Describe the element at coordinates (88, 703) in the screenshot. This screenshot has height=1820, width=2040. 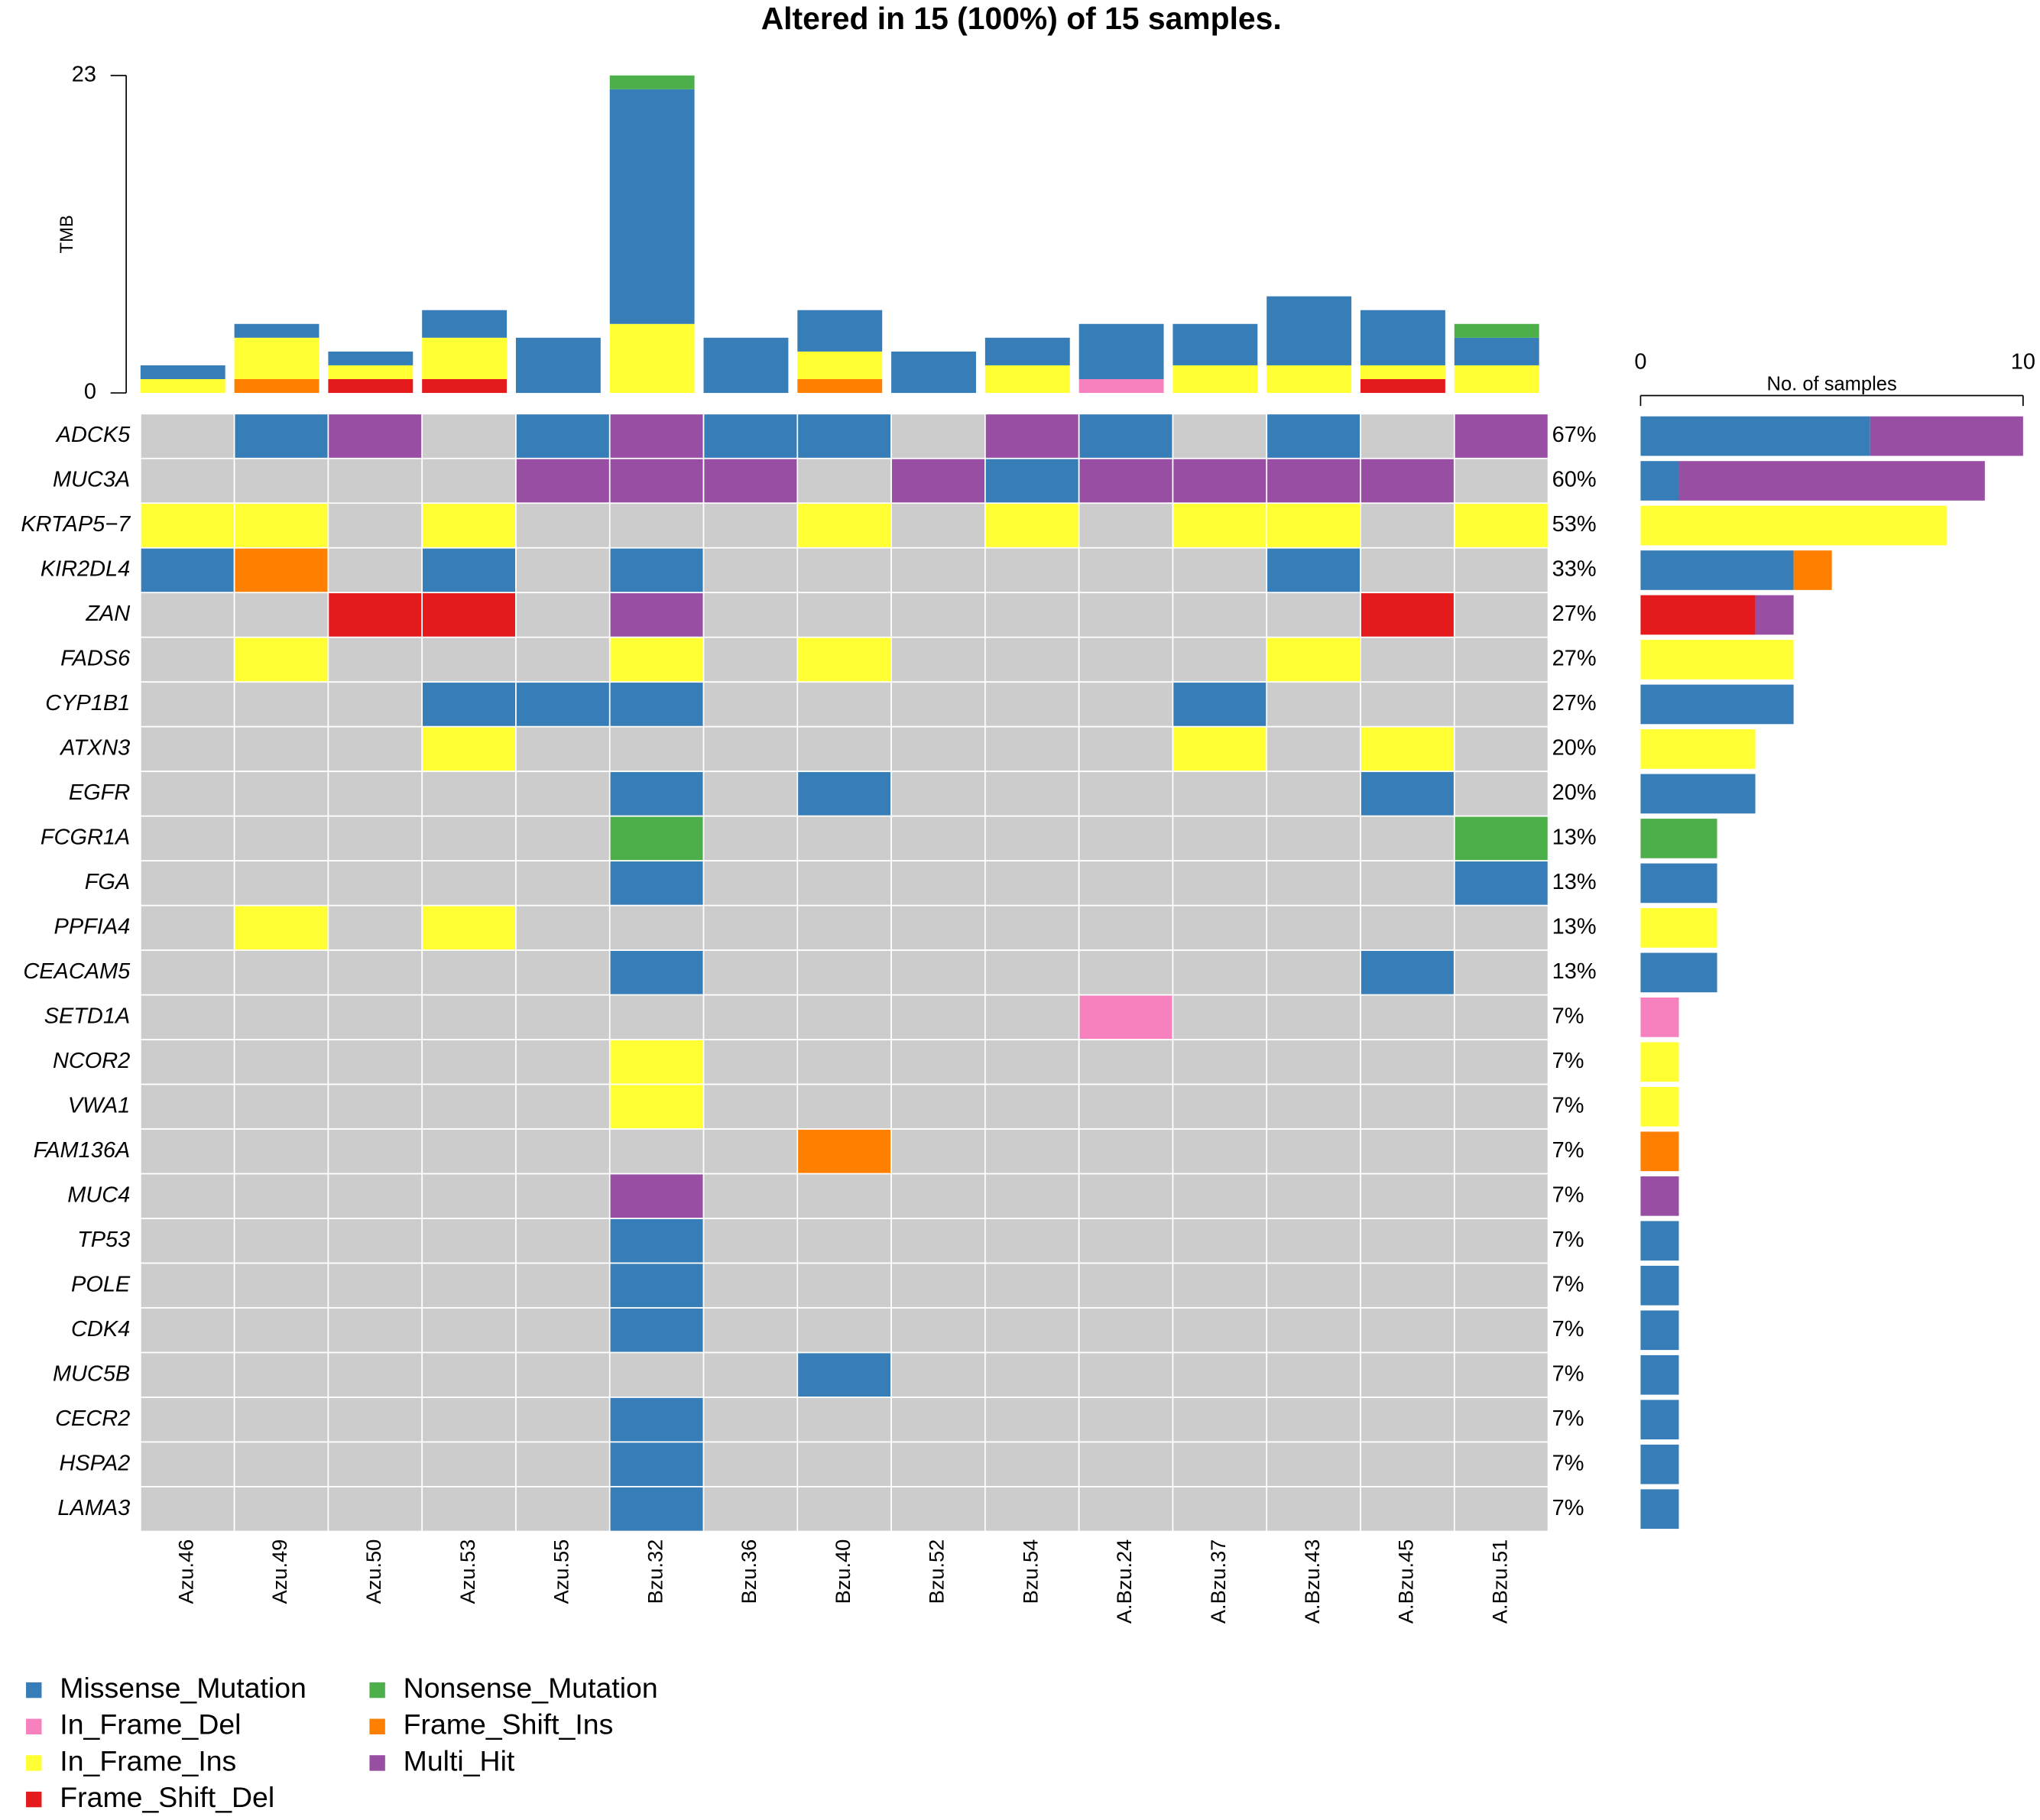
I see `gene-label: CYP1B1` at that location.